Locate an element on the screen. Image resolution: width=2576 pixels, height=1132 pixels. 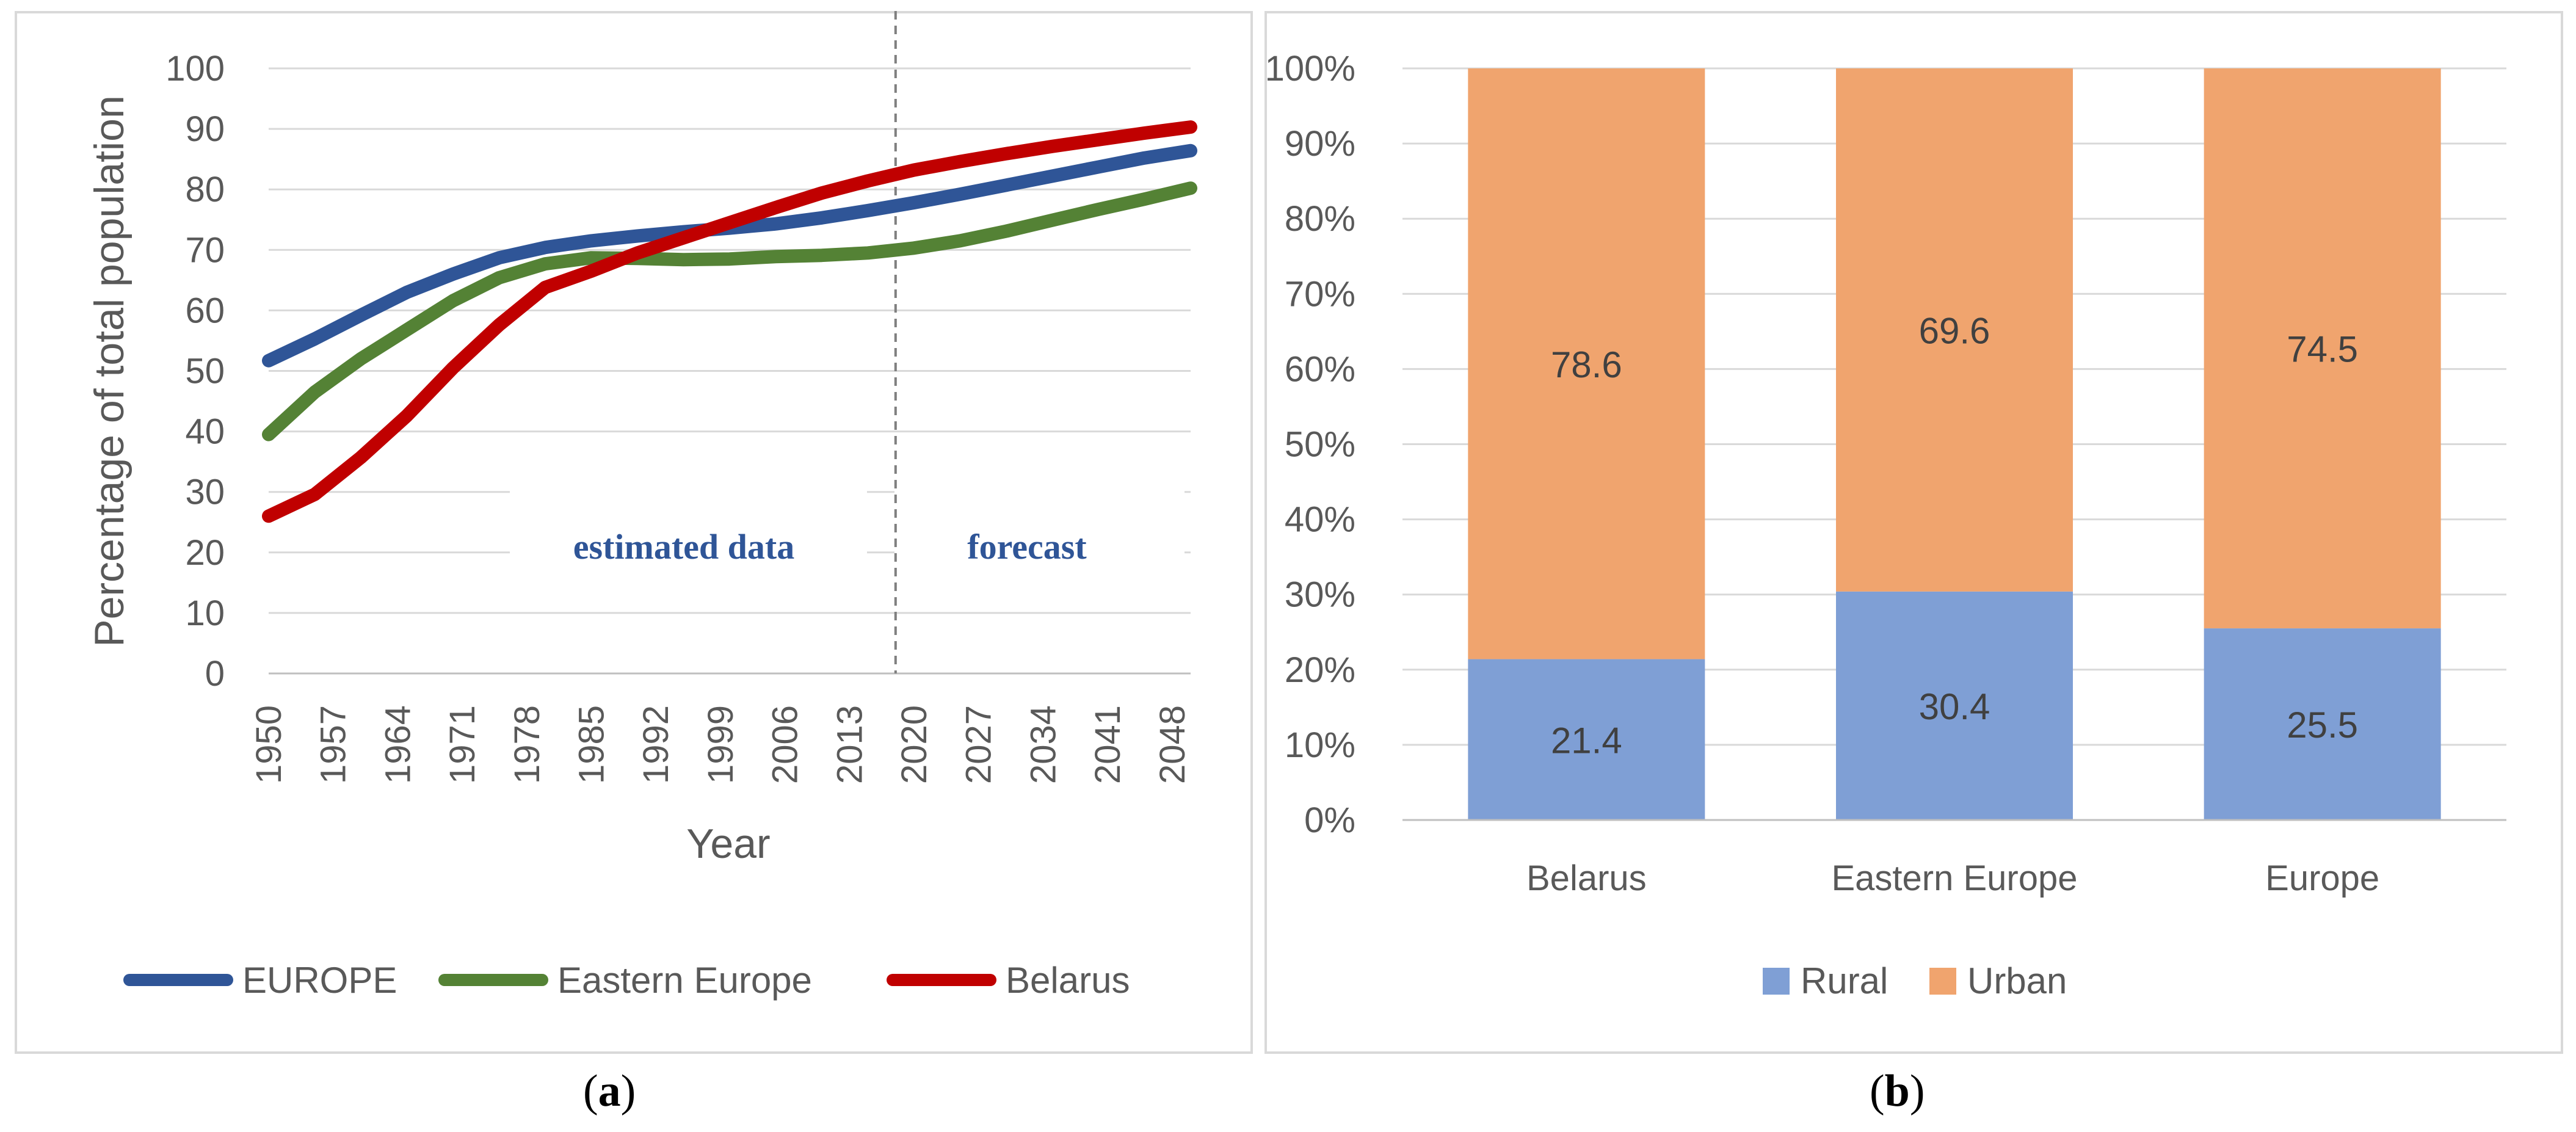
data-label: 30.4 is located at coordinates (1954, 707).